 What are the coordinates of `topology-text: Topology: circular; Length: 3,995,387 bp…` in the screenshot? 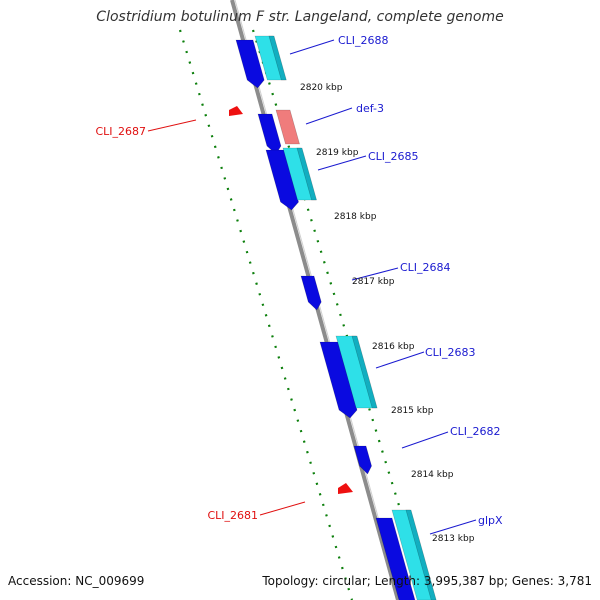 It's located at (427, 581).